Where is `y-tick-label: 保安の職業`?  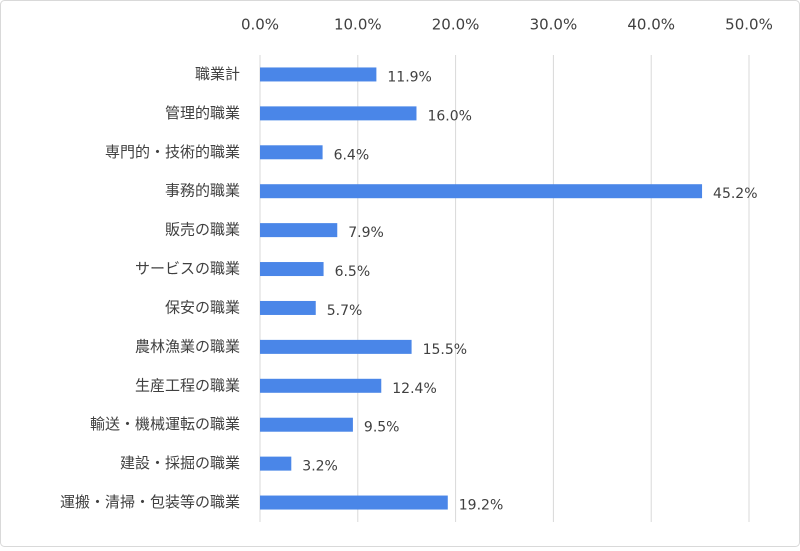 y-tick-label: 保安の職業 is located at coordinates (202, 307).